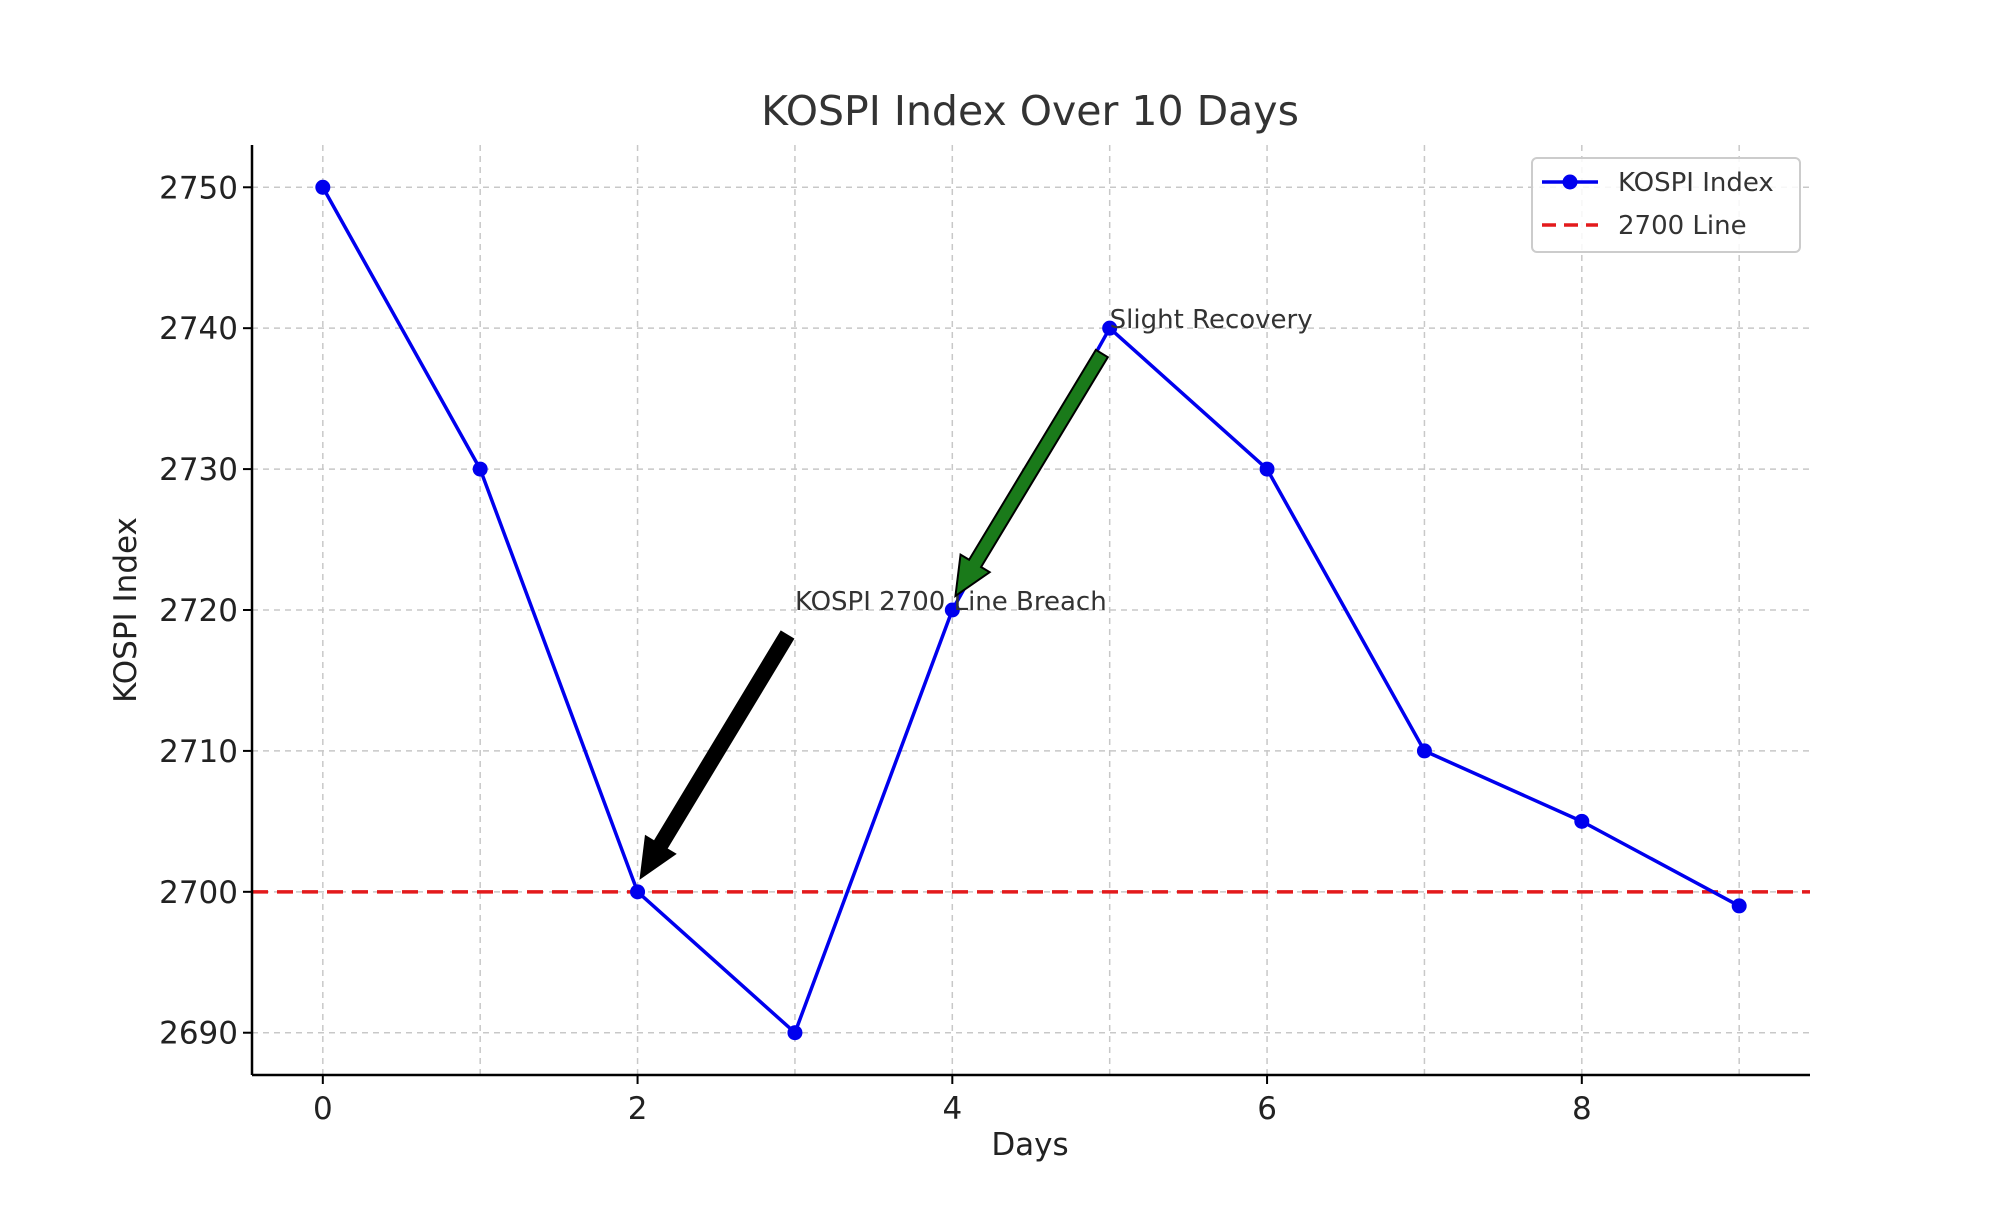 The height and width of the screenshot is (1205, 2000). I want to click on annotation-text: KOSPI 2700 Line Breach, so click(951, 602).